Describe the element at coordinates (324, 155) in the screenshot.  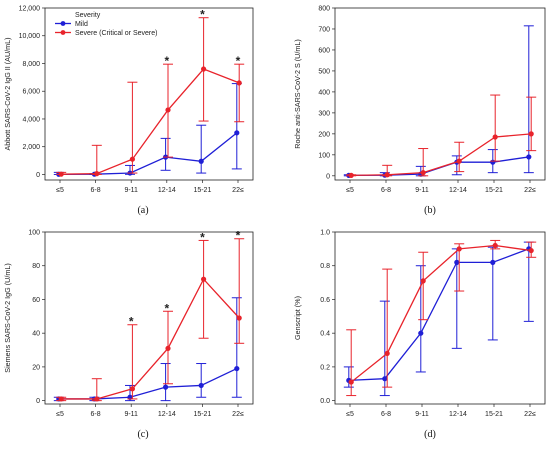
I see `y-tick-label: 100` at that location.